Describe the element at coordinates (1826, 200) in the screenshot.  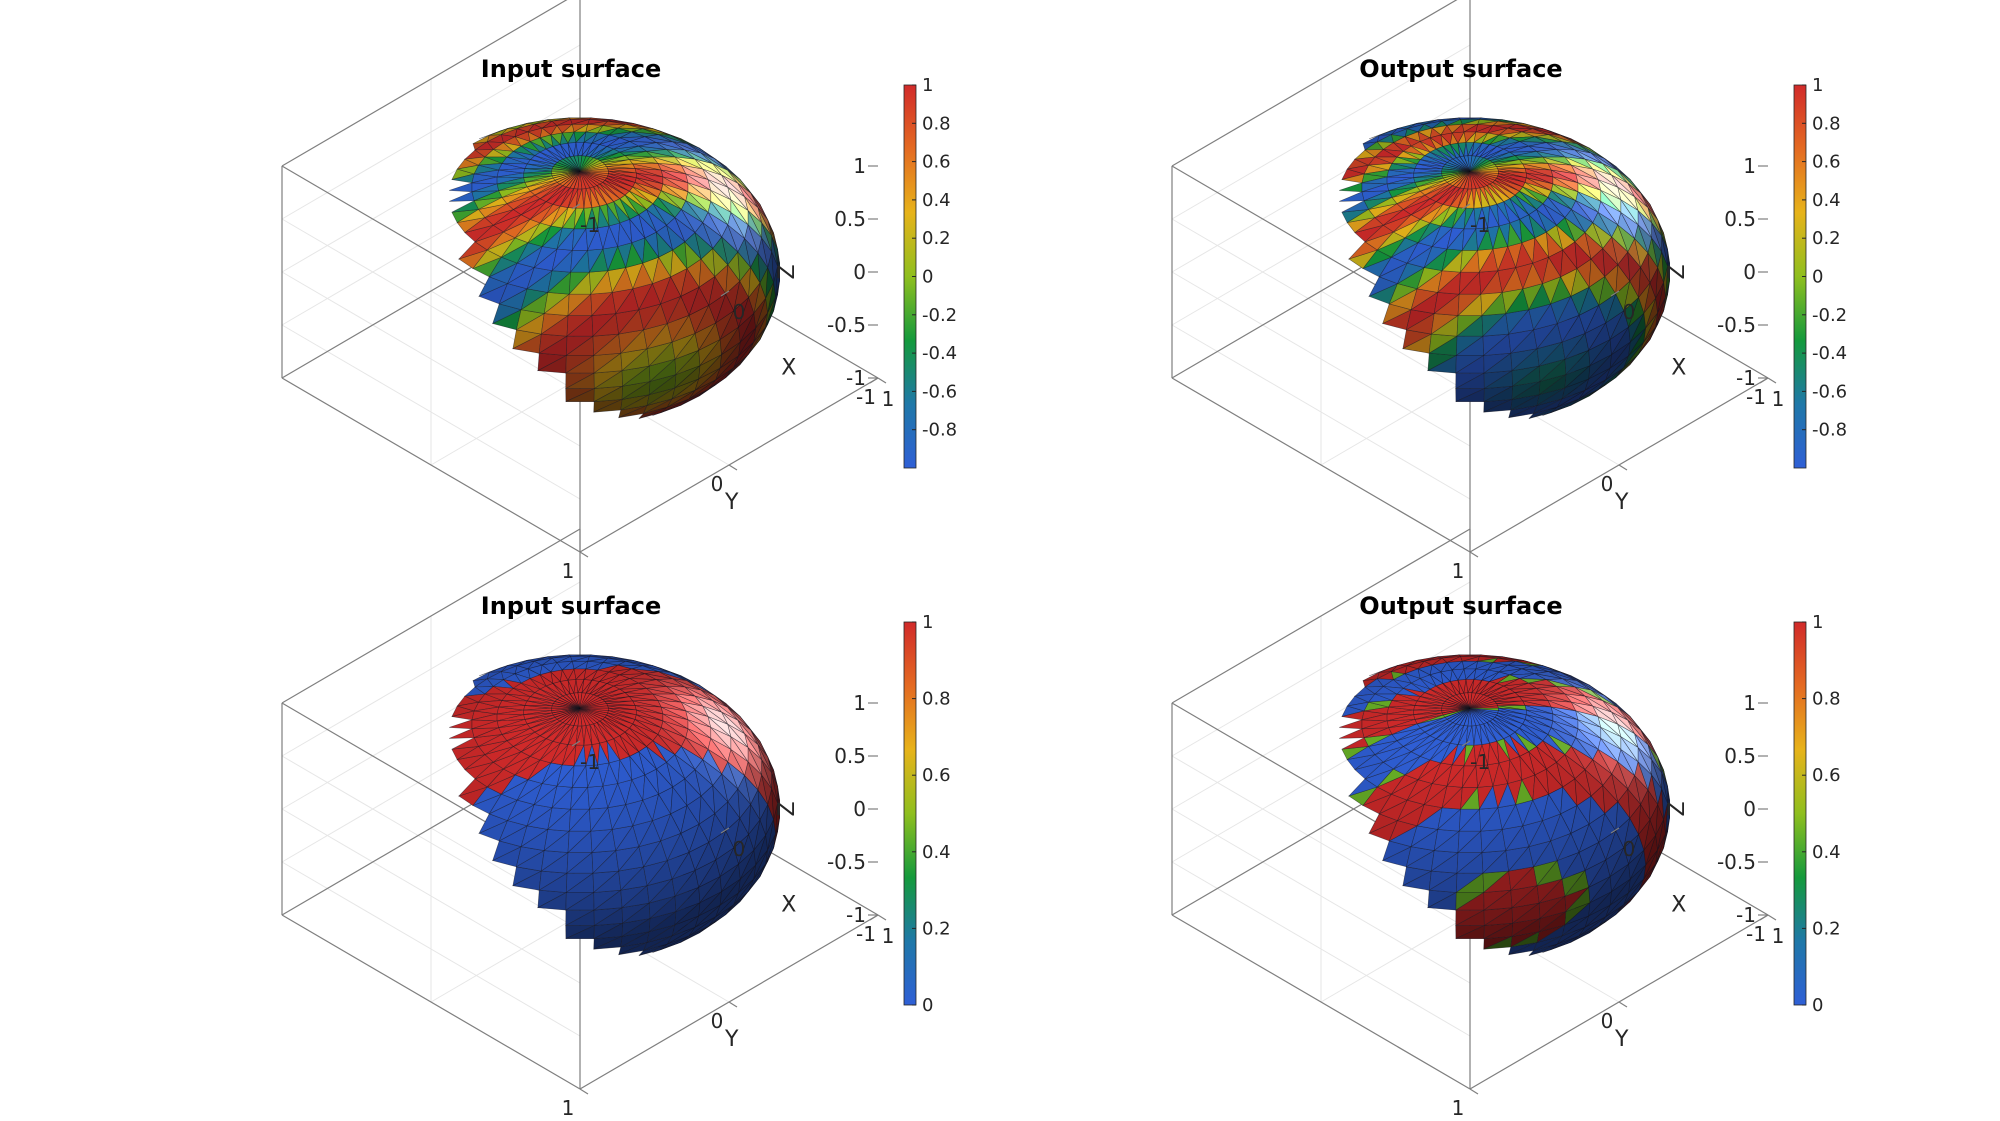
I see `colorbar-tick-label: 0.4` at that location.